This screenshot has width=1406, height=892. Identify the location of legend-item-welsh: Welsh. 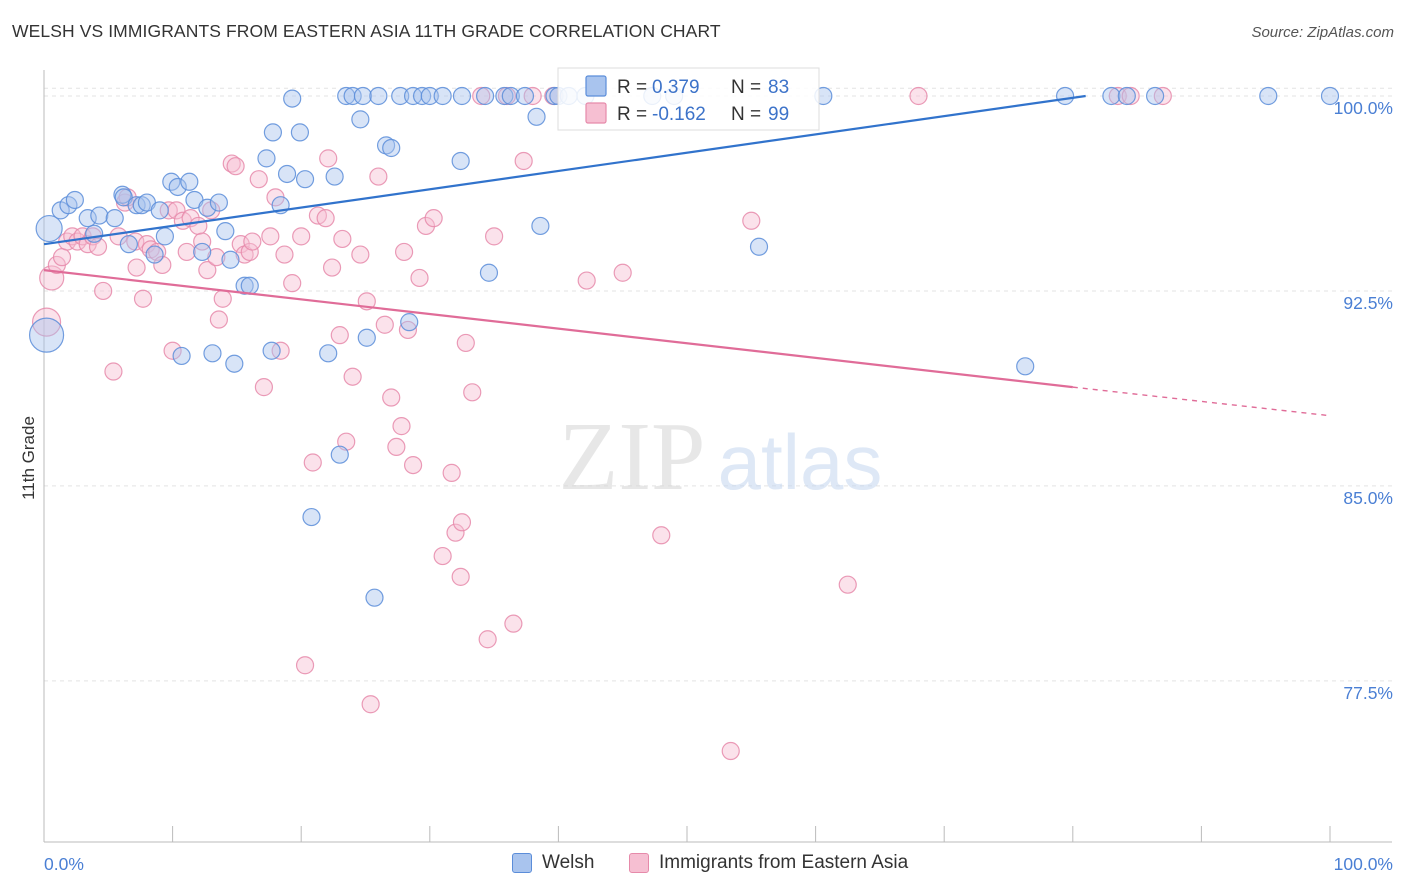
(553, 863).